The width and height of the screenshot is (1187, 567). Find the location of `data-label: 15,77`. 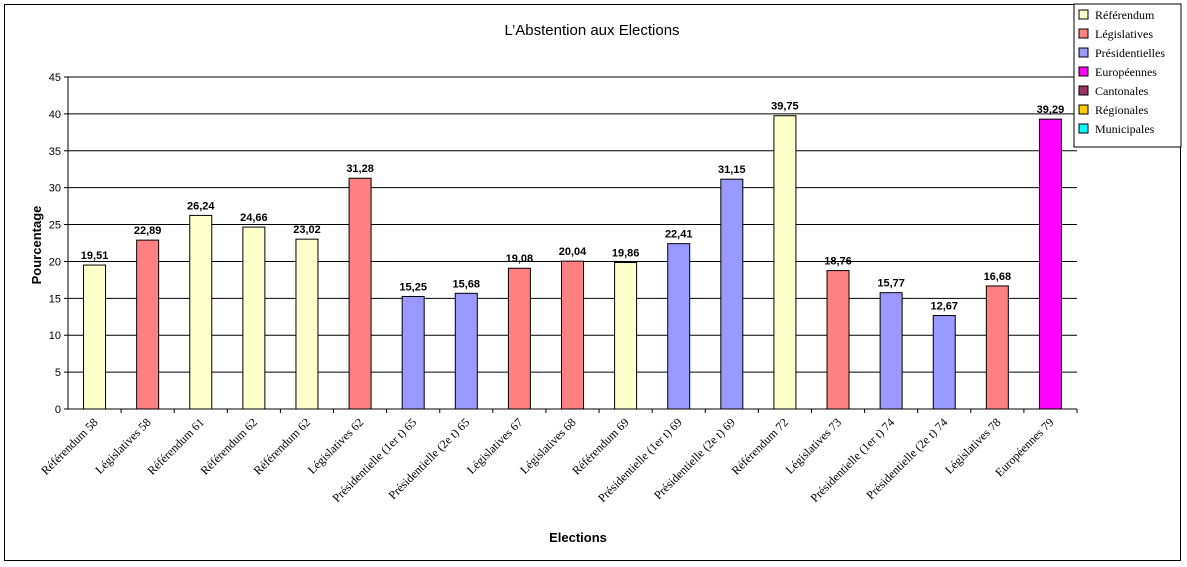

data-label: 15,77 is located at coordinates (891, 284).